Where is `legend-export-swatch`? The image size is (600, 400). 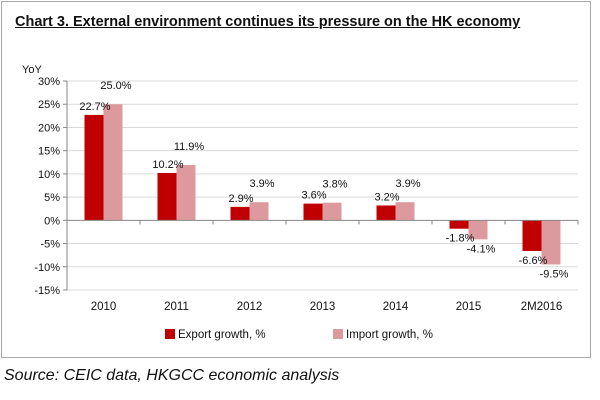 legend-export-swatch is located at coordinates (170, 334).